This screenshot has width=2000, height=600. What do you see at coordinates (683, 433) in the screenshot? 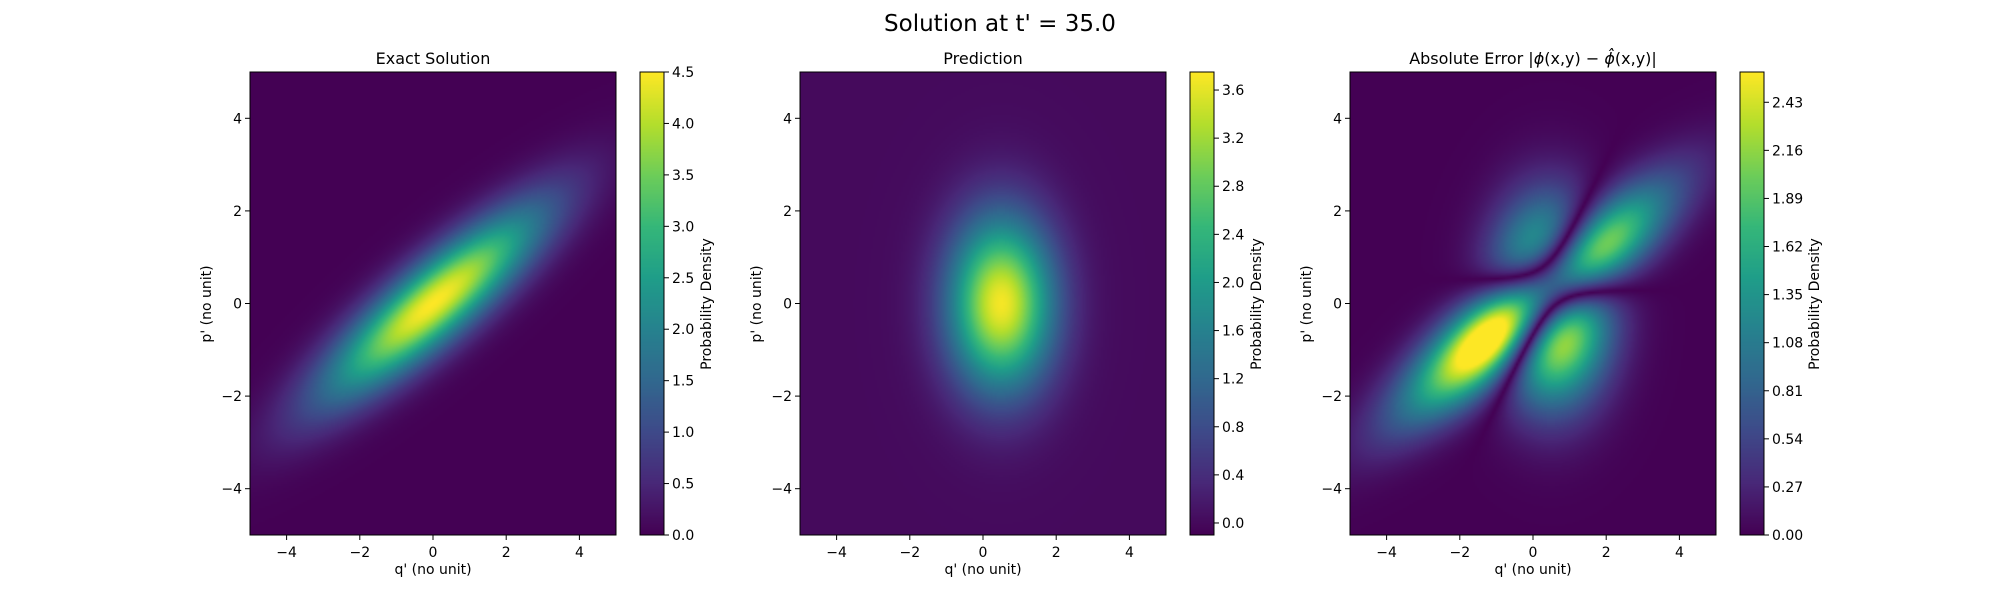
I see `colorbar-tick-label: 1.0` at bounding box center [683, 433].